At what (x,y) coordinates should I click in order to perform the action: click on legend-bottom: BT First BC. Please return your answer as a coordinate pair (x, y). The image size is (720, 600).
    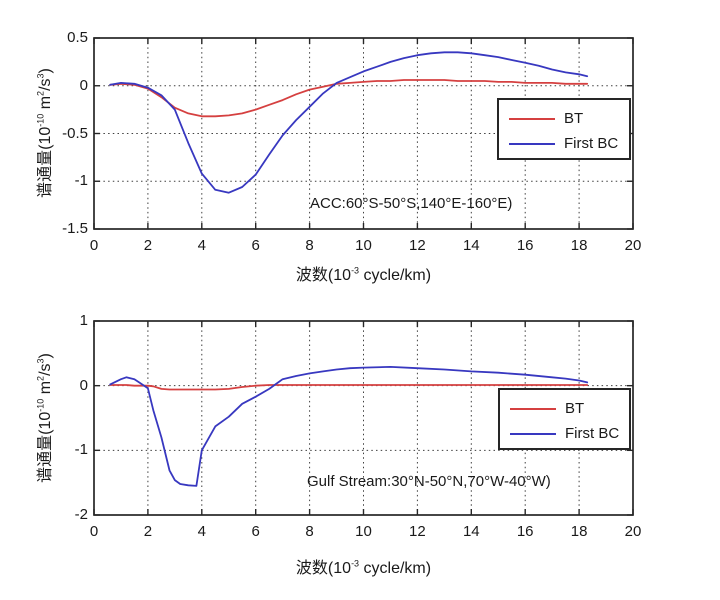
    Looking at the image, I should click on (564, 419).